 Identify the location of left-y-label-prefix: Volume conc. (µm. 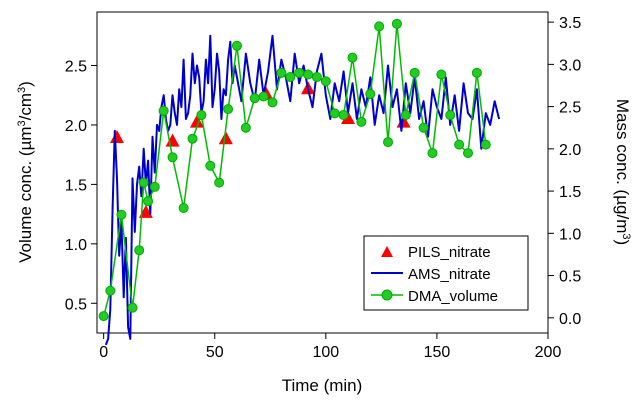
(25, 194).